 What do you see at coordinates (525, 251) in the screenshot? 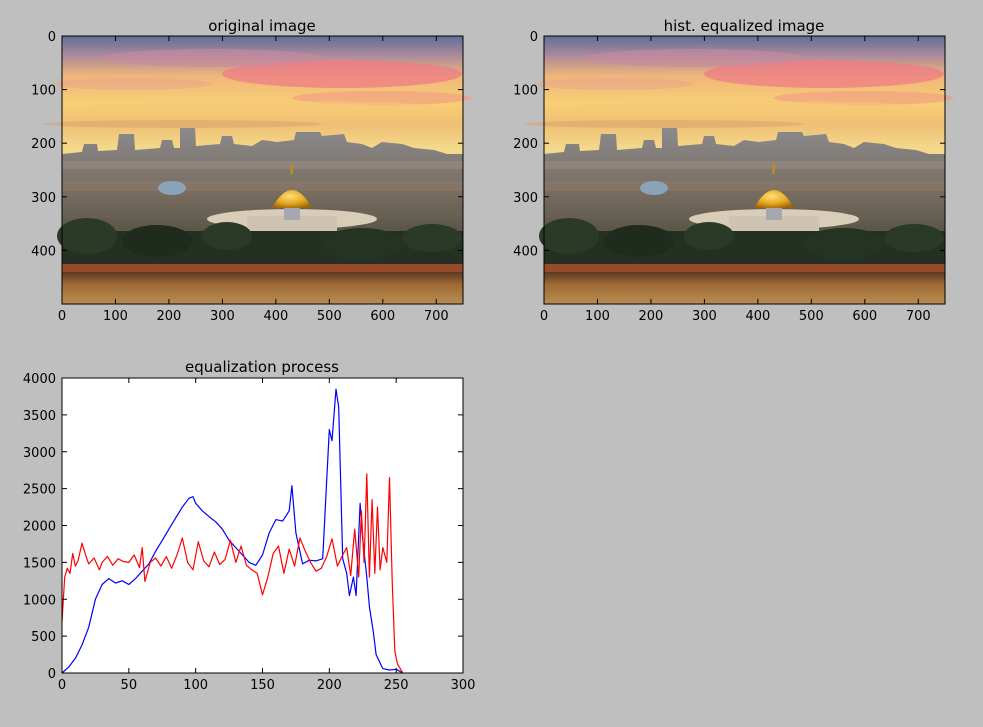
I see `equalized-ytick-label: 400` at bounding box center [525, 251].